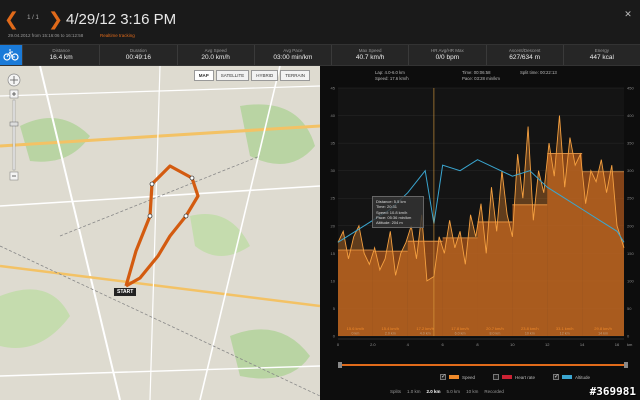  What do you see at coordinates (414, 391) in the screenshot?
I see `split-option-1km: 1.0 km` at bounding box center [414, 391].